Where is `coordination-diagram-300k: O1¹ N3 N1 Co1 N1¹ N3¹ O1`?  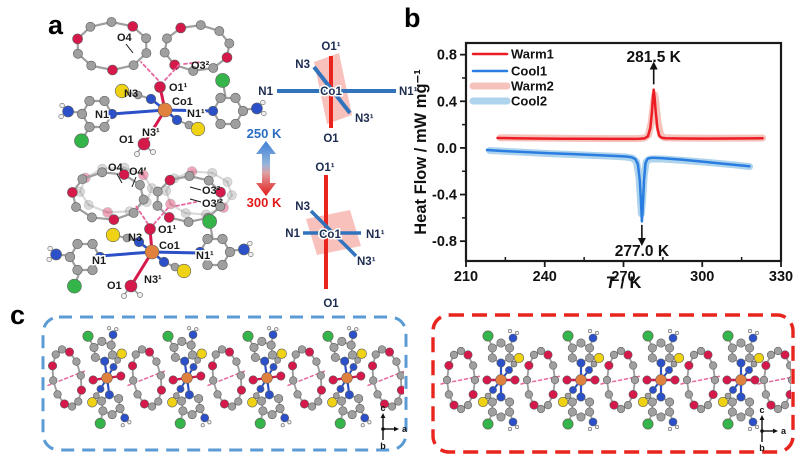
coordination-diagram-300k: O1¹ N3 N1 Co1 N1¹ N3¹ O1 is located at coordinates (334, 236).